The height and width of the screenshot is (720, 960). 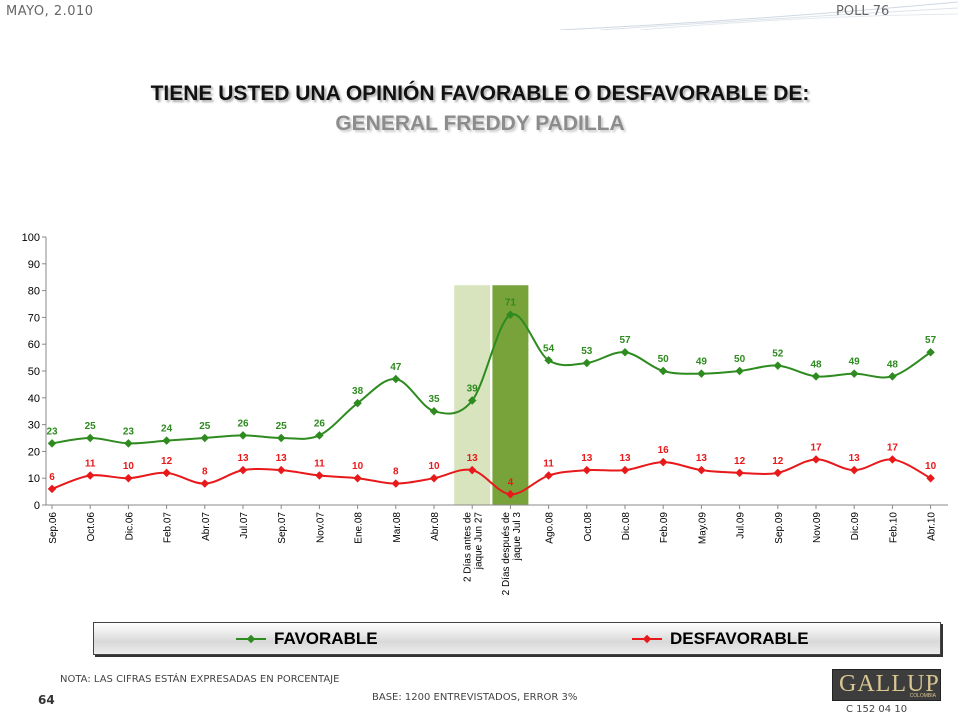 I want to click on x-tick-label: Mar.08, so click(x=397, y=527).